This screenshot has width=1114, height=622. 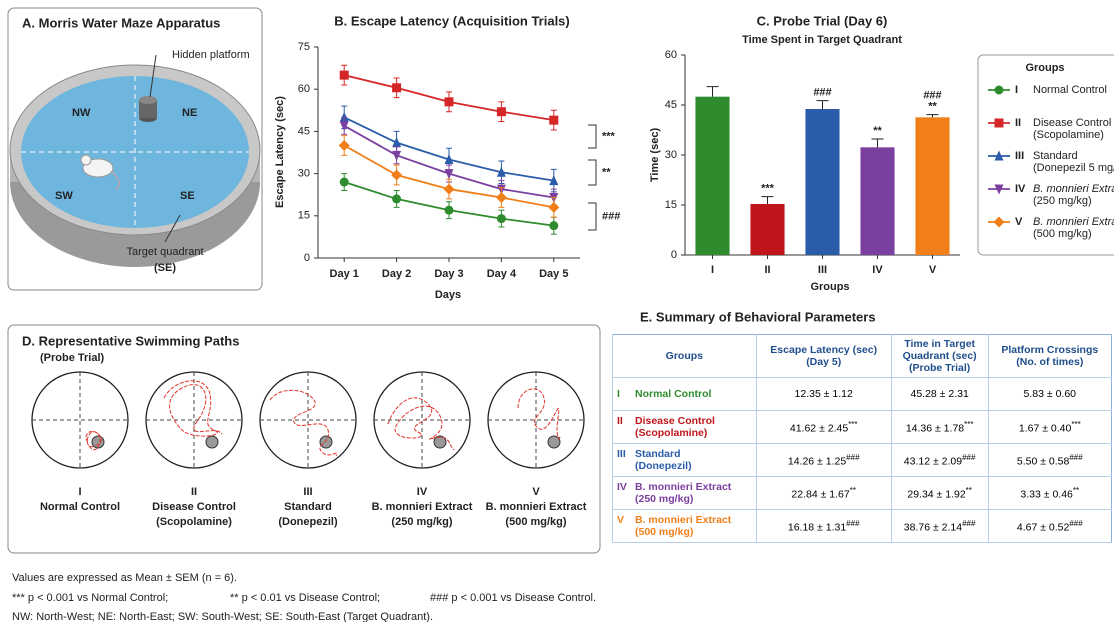 I want to click on group-cell: III Standard (Donepezil), so click(x=684, y=460).